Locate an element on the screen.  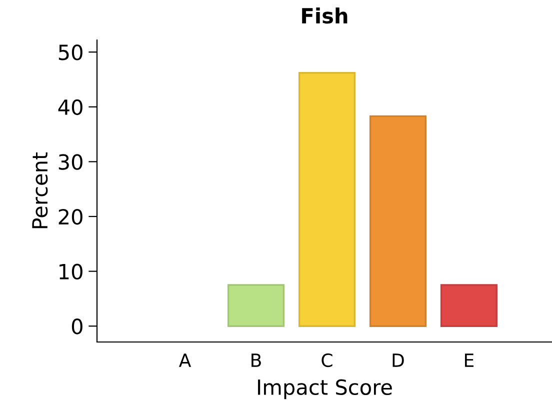
y-tick-label: 20 is located at coordinates (70, 216).